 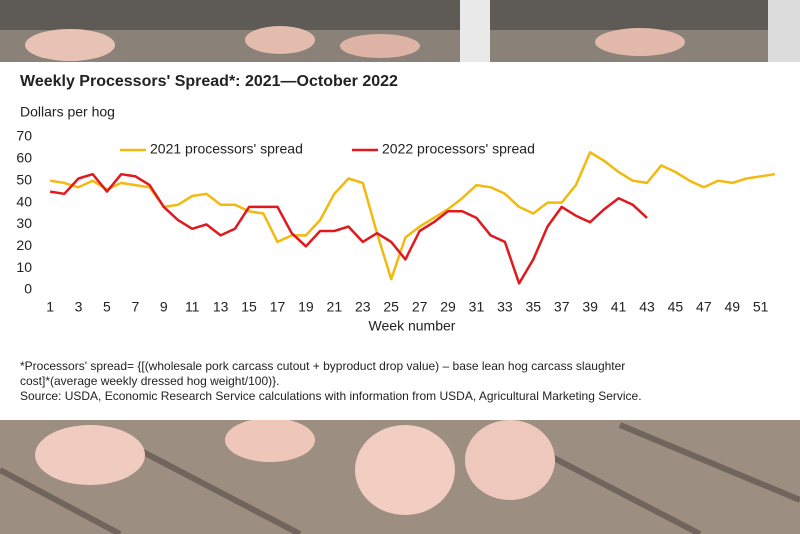 What do you see at coordinates (24, 223) in the screenshot?
I see `y-tick-label: 30` at bounding box center [24, 223].